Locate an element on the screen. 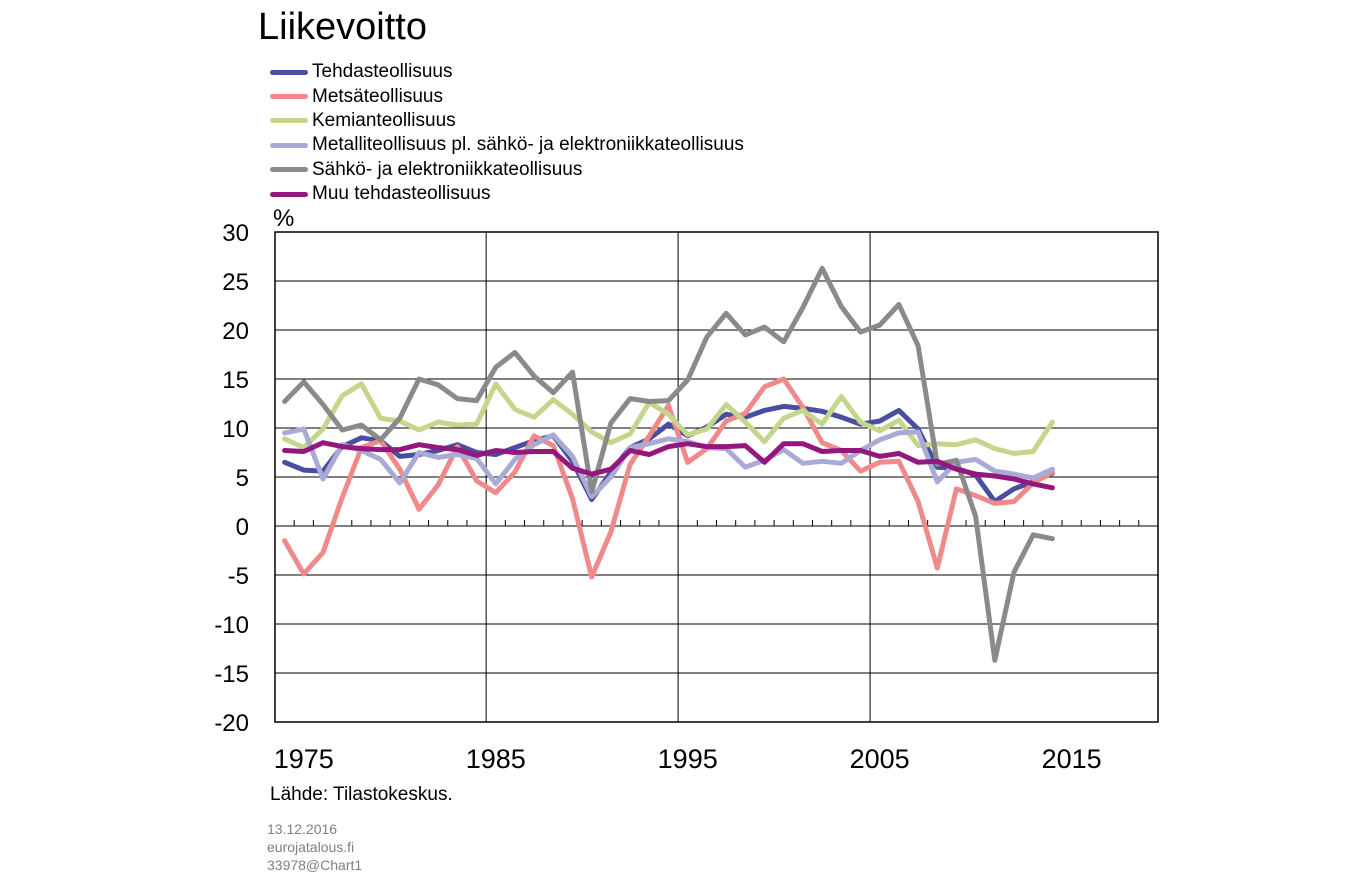 The image size is (1348, 880). y-tick-label: 5 is located at coordinates (242, 478).